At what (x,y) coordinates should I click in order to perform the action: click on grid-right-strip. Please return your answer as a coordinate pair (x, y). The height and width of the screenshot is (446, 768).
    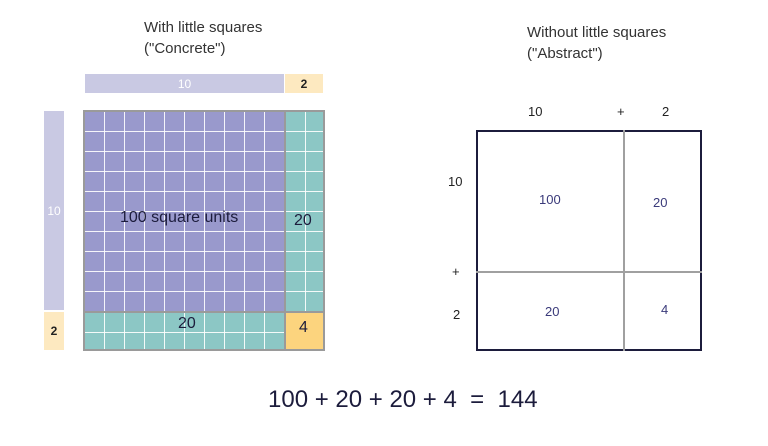
    Looking at the image, I should click on (304, 211).